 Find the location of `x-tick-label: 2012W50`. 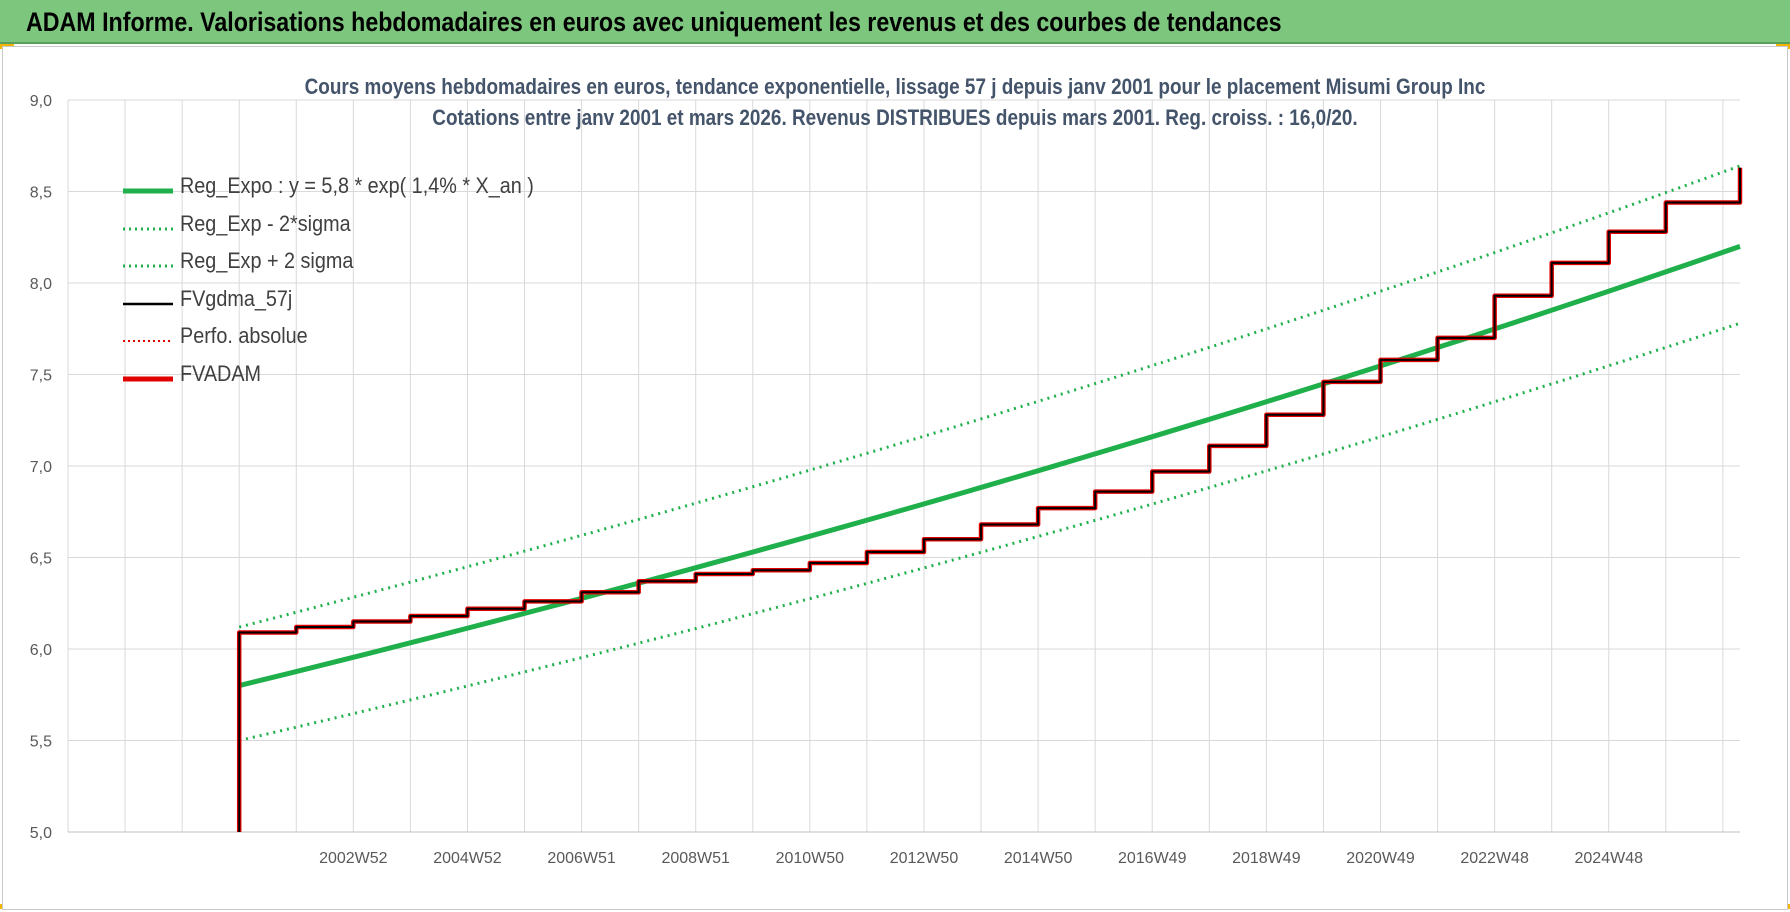

x-tick-label: 2012W50 is located at coordinates (924, 858).